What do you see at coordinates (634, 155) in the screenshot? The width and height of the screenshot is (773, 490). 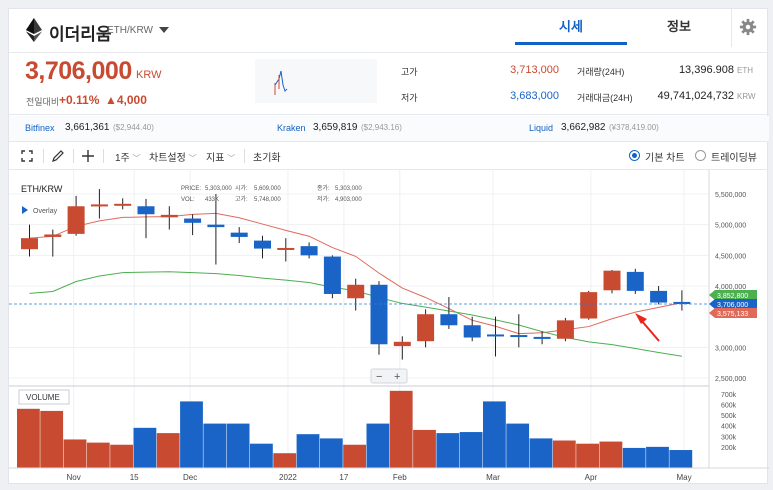 I see `basic-chart-radio` at bounding box center [634, 155].